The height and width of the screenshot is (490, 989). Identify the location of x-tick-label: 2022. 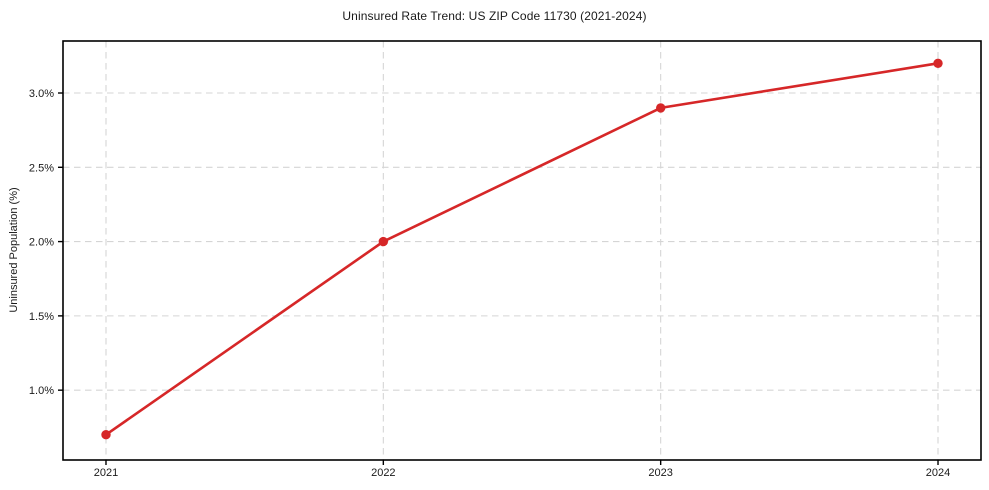
(383, 473).